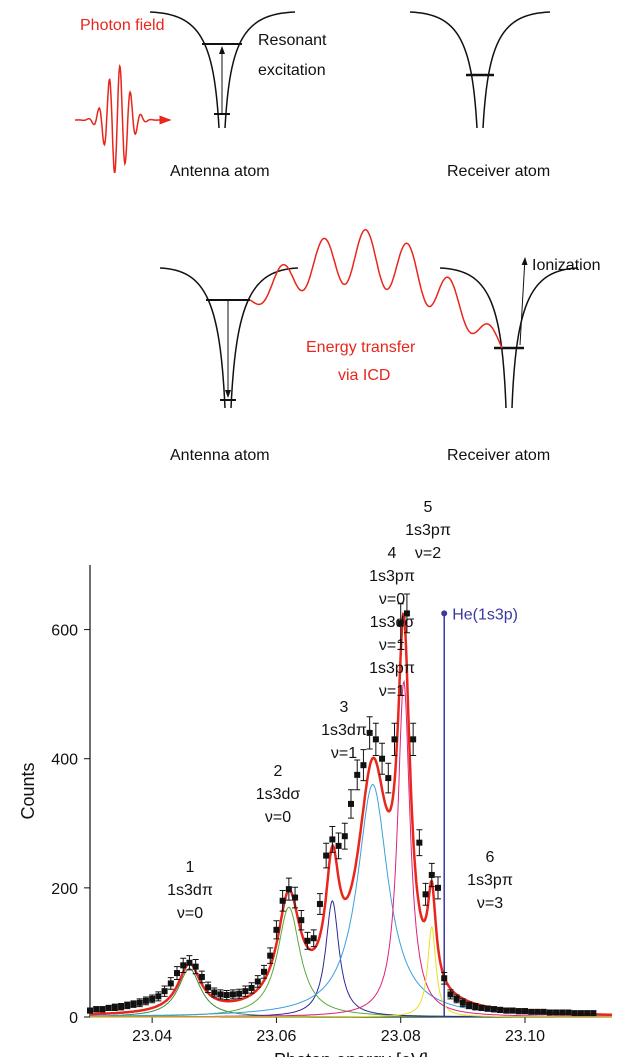 This screenshot has height=1057, width=617. What do you see at coordinates (490, 903) in the screenshot?
I see `peak-label: ν=3` at bounding box center [490, 903].